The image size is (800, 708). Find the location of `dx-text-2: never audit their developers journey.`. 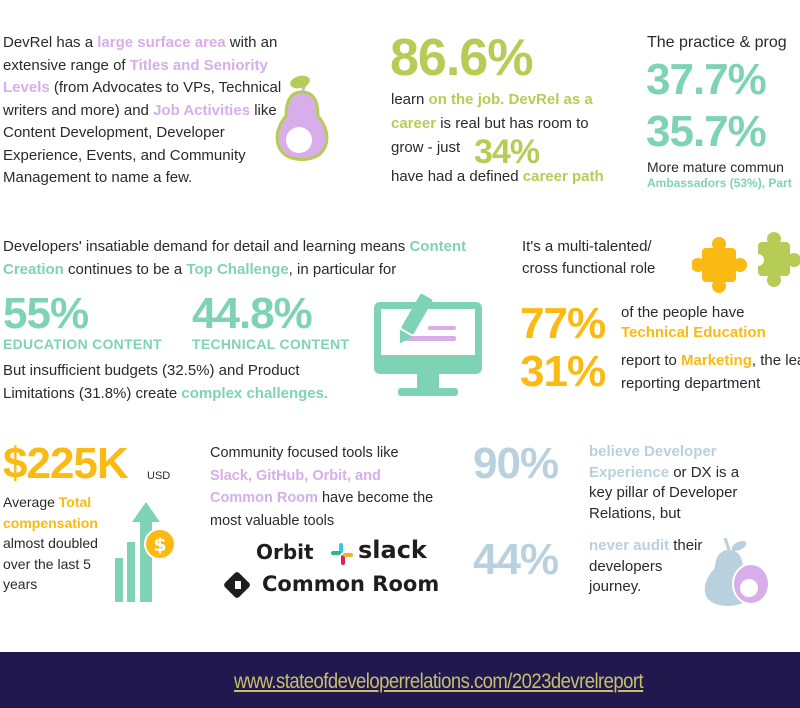

dx-text-2: never audit their developers journey. is located at coordinates (646, 566).